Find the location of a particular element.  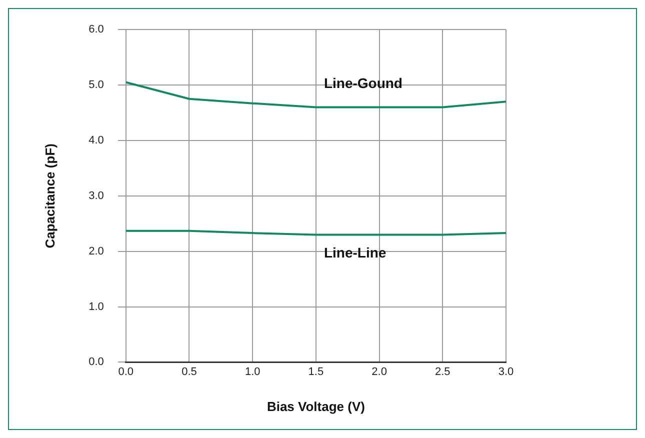

y-tick-label: 1.0 is located at coordinates (96, 306).